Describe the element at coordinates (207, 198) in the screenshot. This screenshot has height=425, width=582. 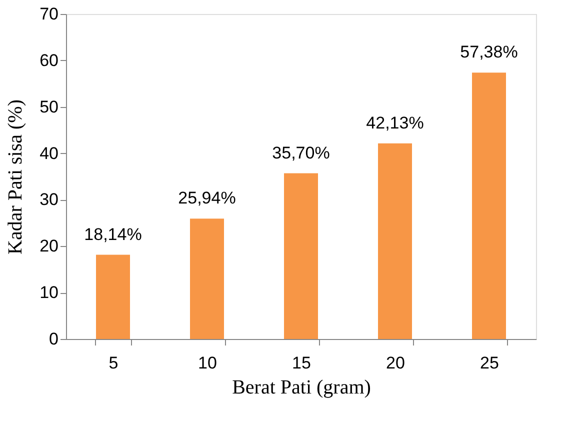
I see `data-label: 25,94%` at that location.